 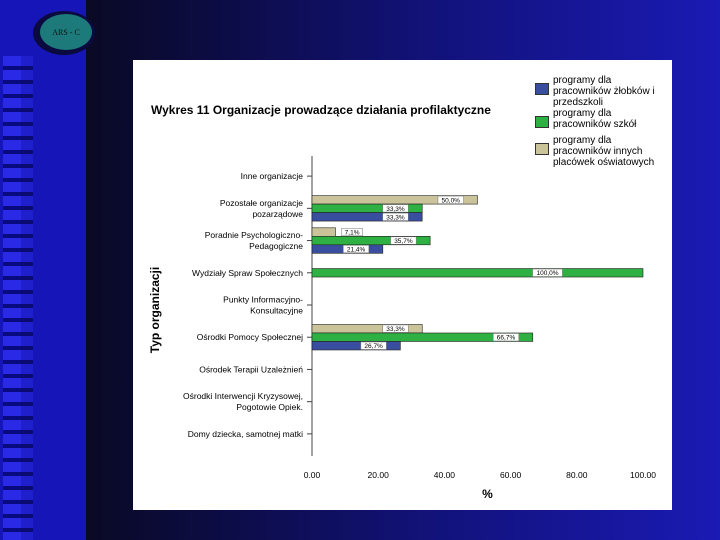 I want to click on logo-text: ARS - C, so click(x=66, y=32).